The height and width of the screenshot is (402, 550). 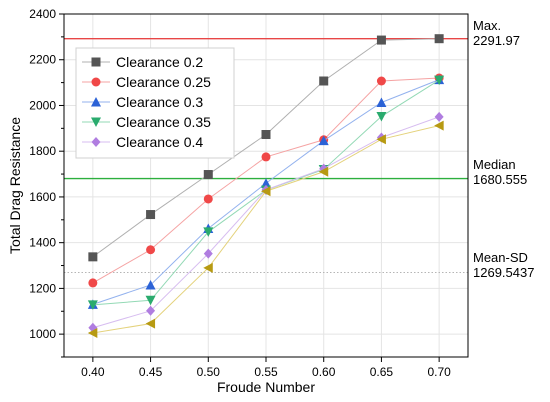 What do you see at coordinates (503, 272) in the screenshot?
I see `reference-value: 1269.5437` at bounding box center [503, 272].